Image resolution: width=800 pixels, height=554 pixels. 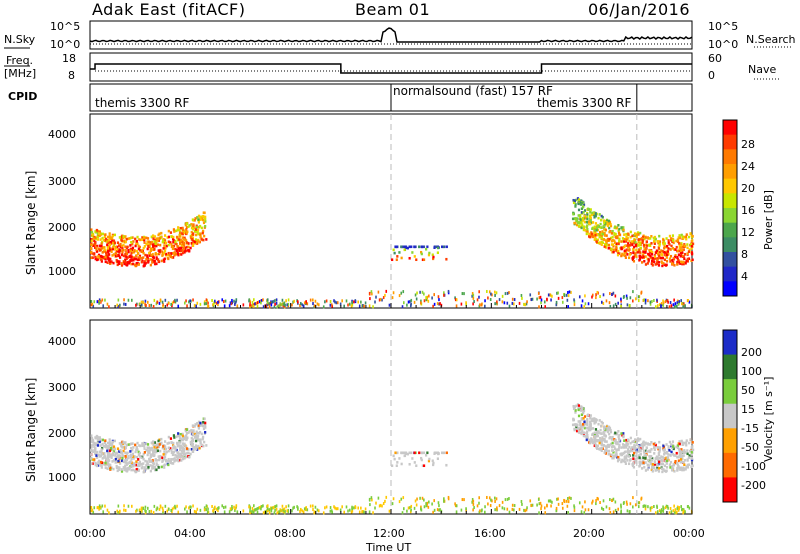 I want to click on freq-panel-frame, so click(x=391, y=67).